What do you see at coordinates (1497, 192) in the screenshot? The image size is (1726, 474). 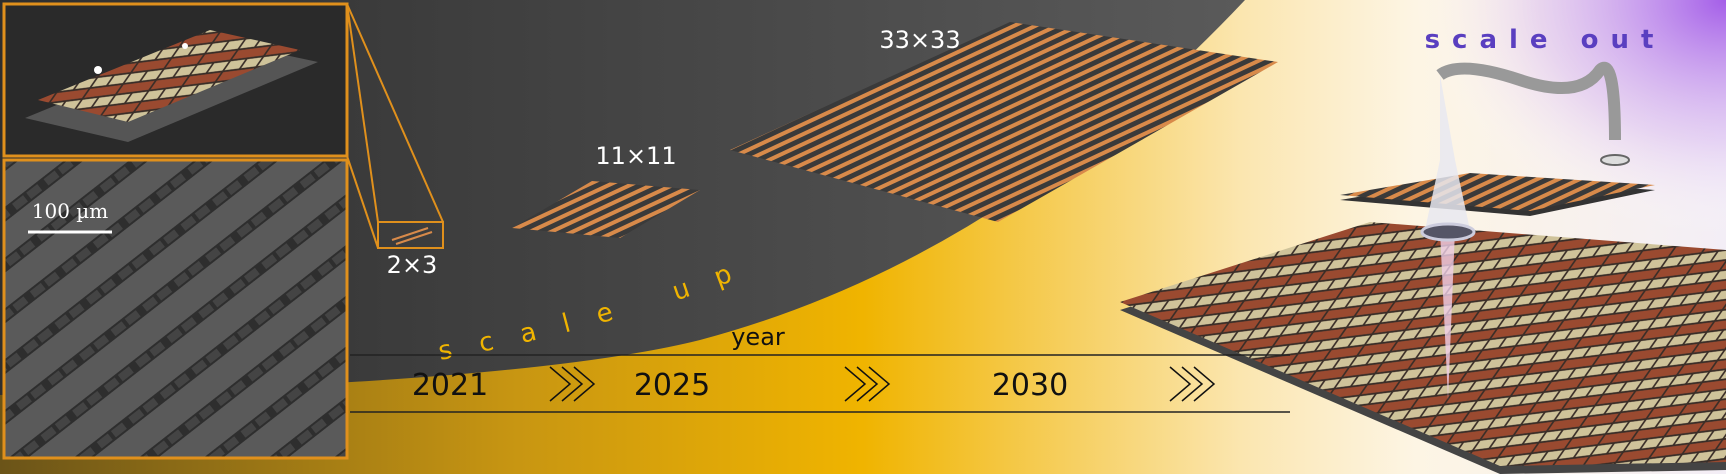 I see `small-plate` at bounding box center [1497, 192].